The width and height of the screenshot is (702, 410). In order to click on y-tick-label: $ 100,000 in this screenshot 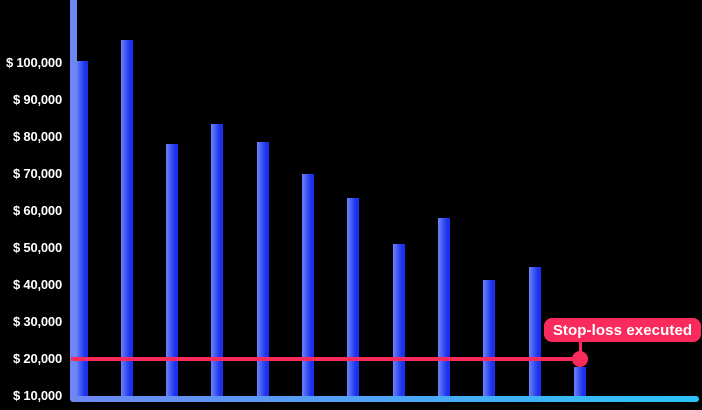, I will do `click(33, 62)`.